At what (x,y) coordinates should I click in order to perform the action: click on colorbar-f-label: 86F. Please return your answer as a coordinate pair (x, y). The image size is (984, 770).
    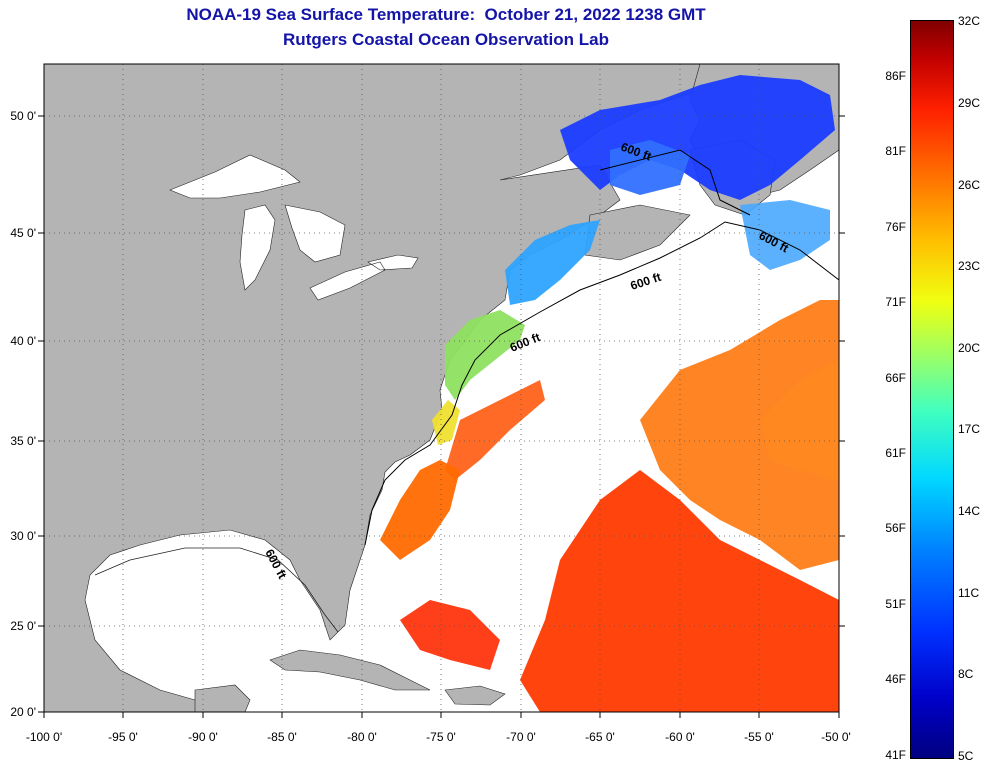
    Looking at the image, I should click on (895, 76).